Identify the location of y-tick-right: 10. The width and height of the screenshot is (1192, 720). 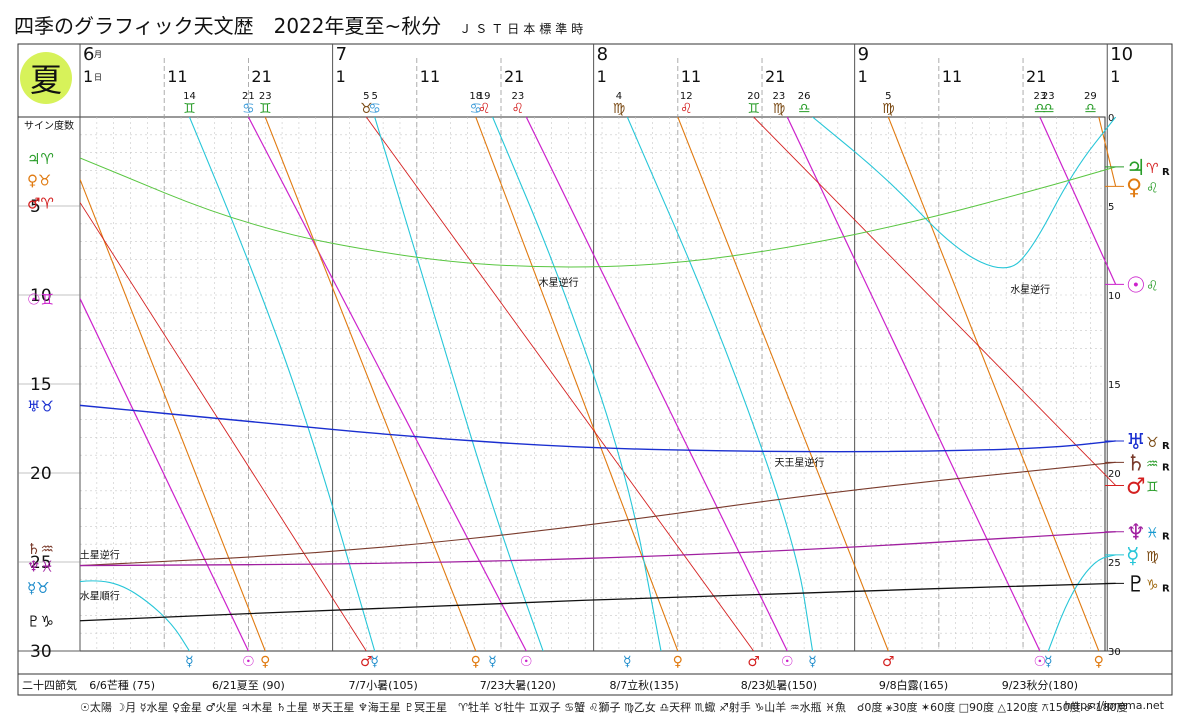
(1114, 296).